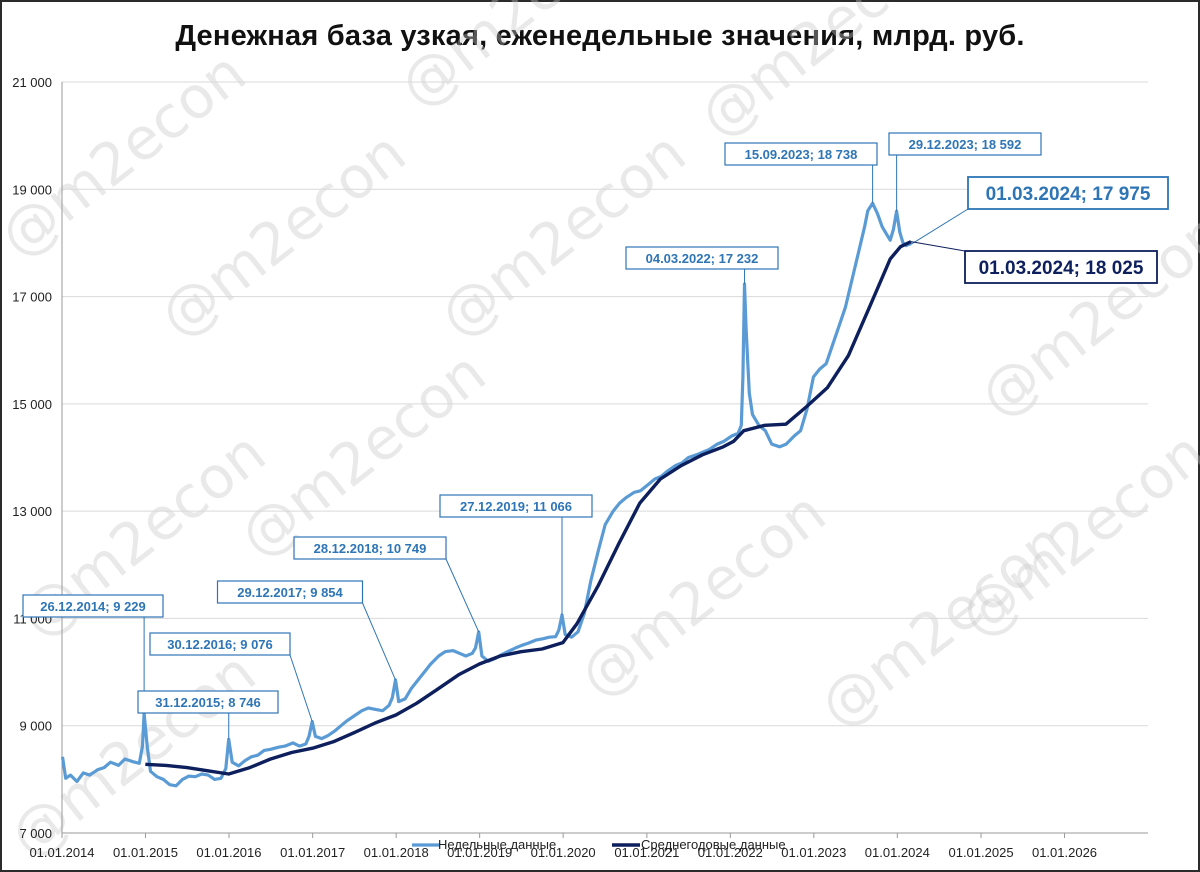 This screenshot has height=872, width=1200. Describe the element at coordinates (479, 852) in the screenshot. I see `x-tick-label: 01.01.2019` at that location.